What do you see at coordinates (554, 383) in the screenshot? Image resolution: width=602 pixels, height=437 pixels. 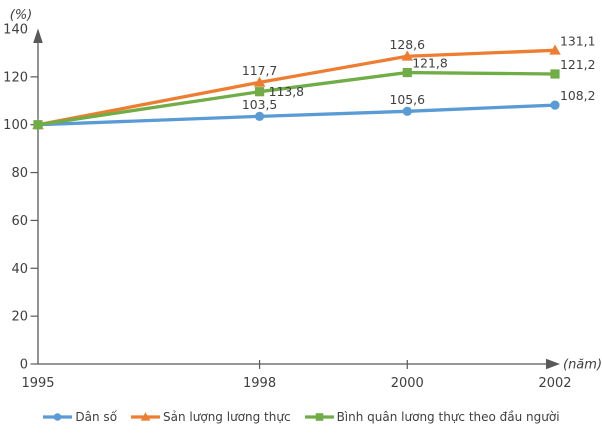 I see `x-tick-label: 2002` at bounding box center [554, 383].